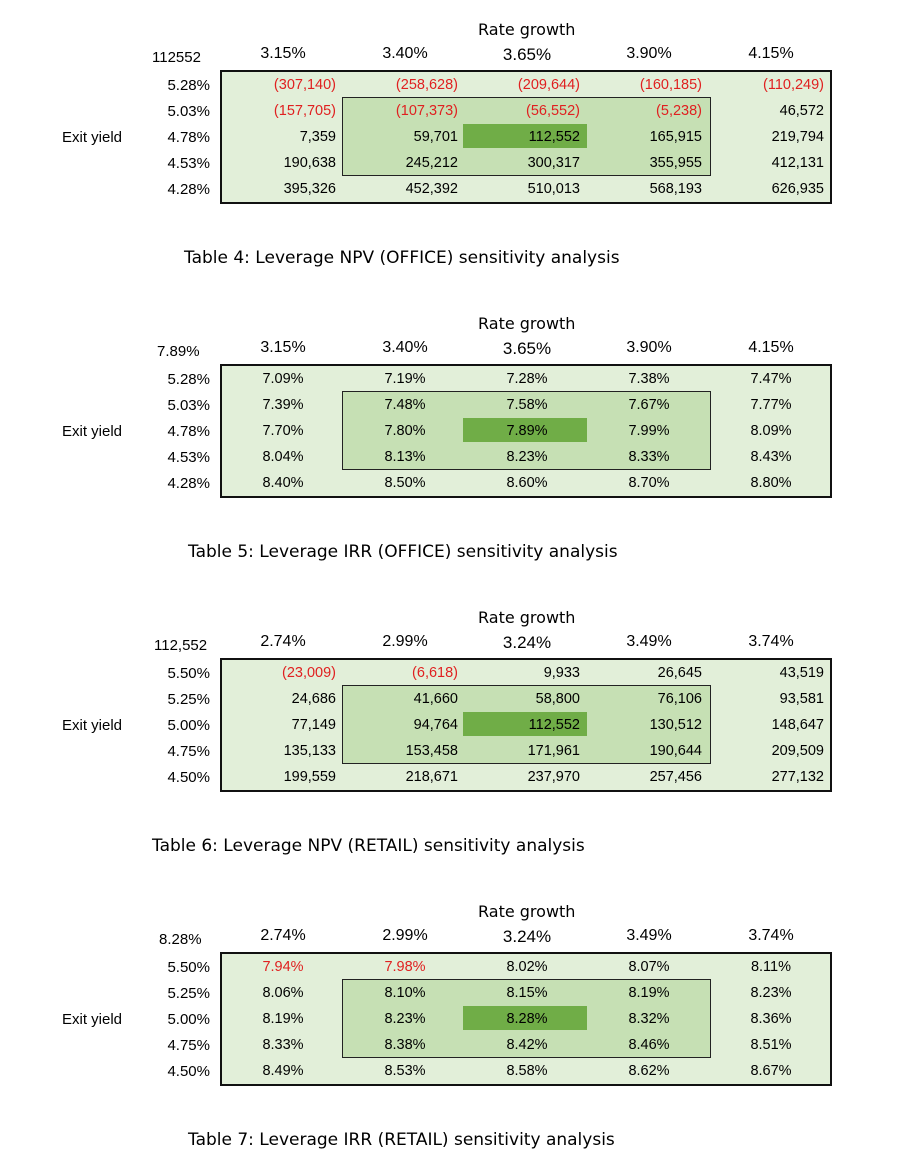 The image size is (904, 1176). I want to click on table-cell: 8.06%, so click(283, 993).